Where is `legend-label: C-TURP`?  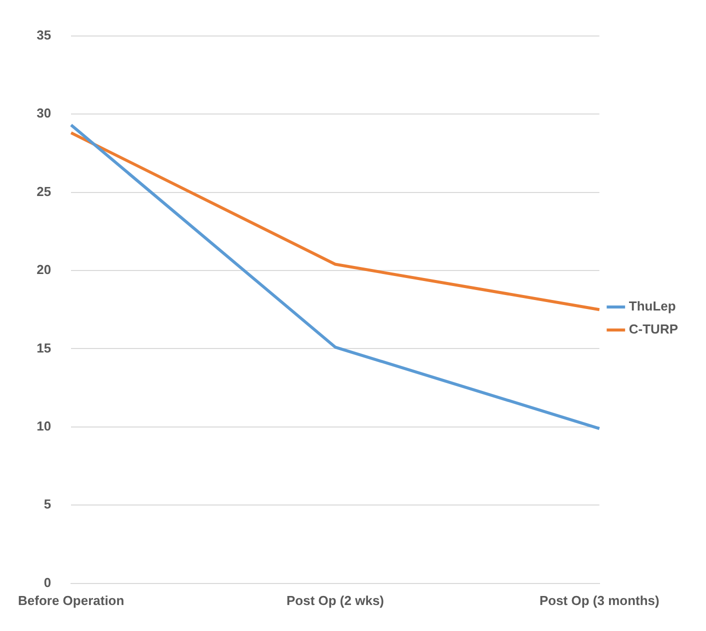
legend-label: C-TURP is located at coordinates (653, 329).